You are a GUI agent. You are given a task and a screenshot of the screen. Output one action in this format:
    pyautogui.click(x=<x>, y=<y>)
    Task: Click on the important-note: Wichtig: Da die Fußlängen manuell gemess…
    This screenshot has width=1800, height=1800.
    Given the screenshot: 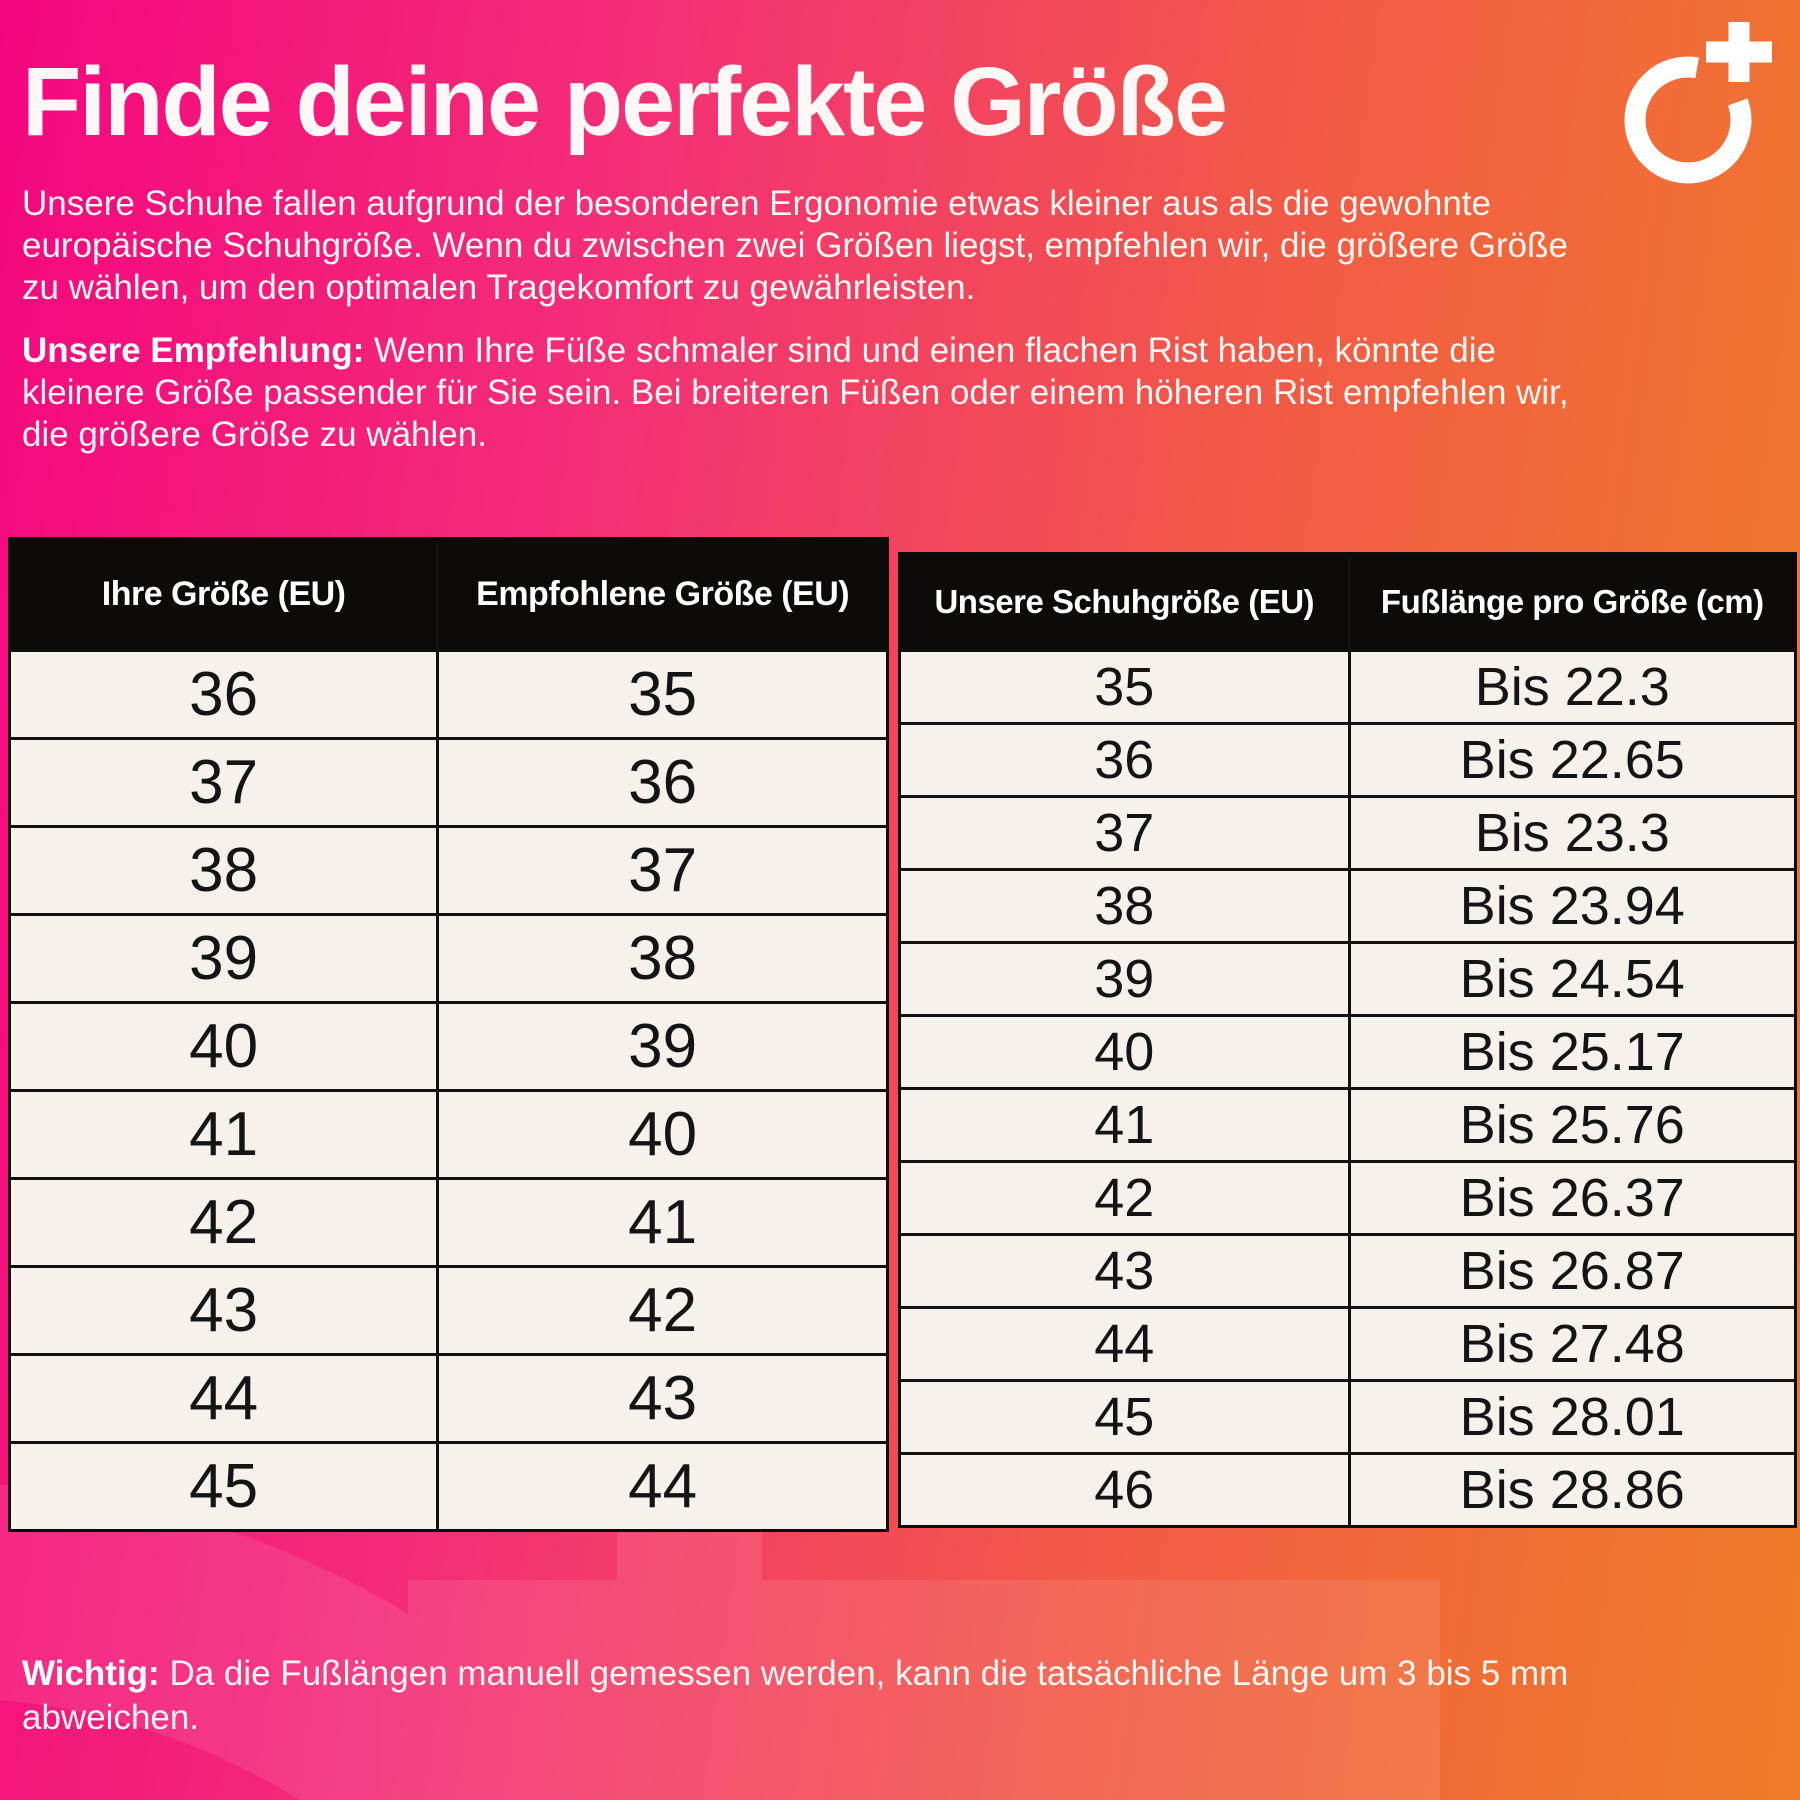 What is the action you would take?
    pyautogui.click(x=828, y=1696)
    